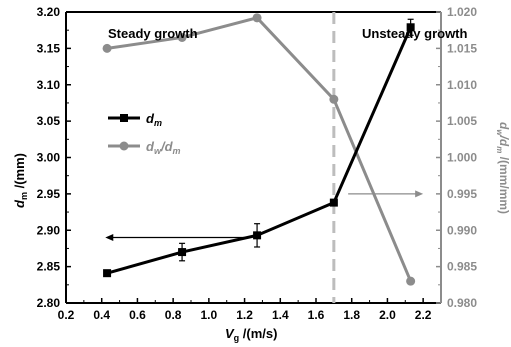  Describe the element at coordinates (49, 267) in the screenshot. I see `y-left-tick-label: 2.85` at that location.